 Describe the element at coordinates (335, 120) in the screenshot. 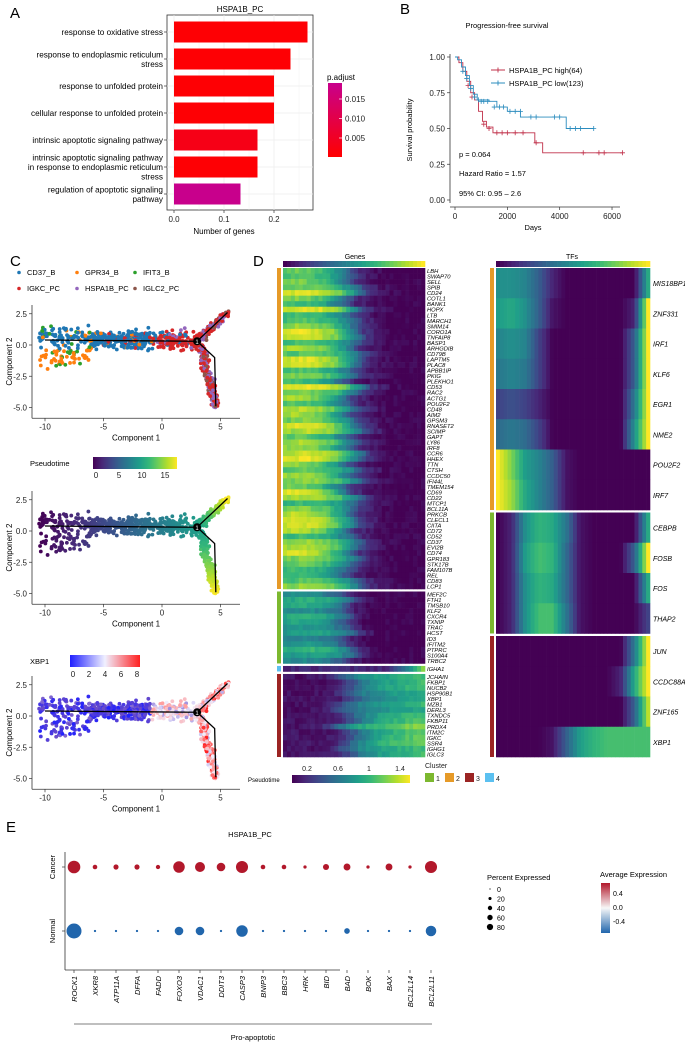

I see `padjust-colorbar` at that location.